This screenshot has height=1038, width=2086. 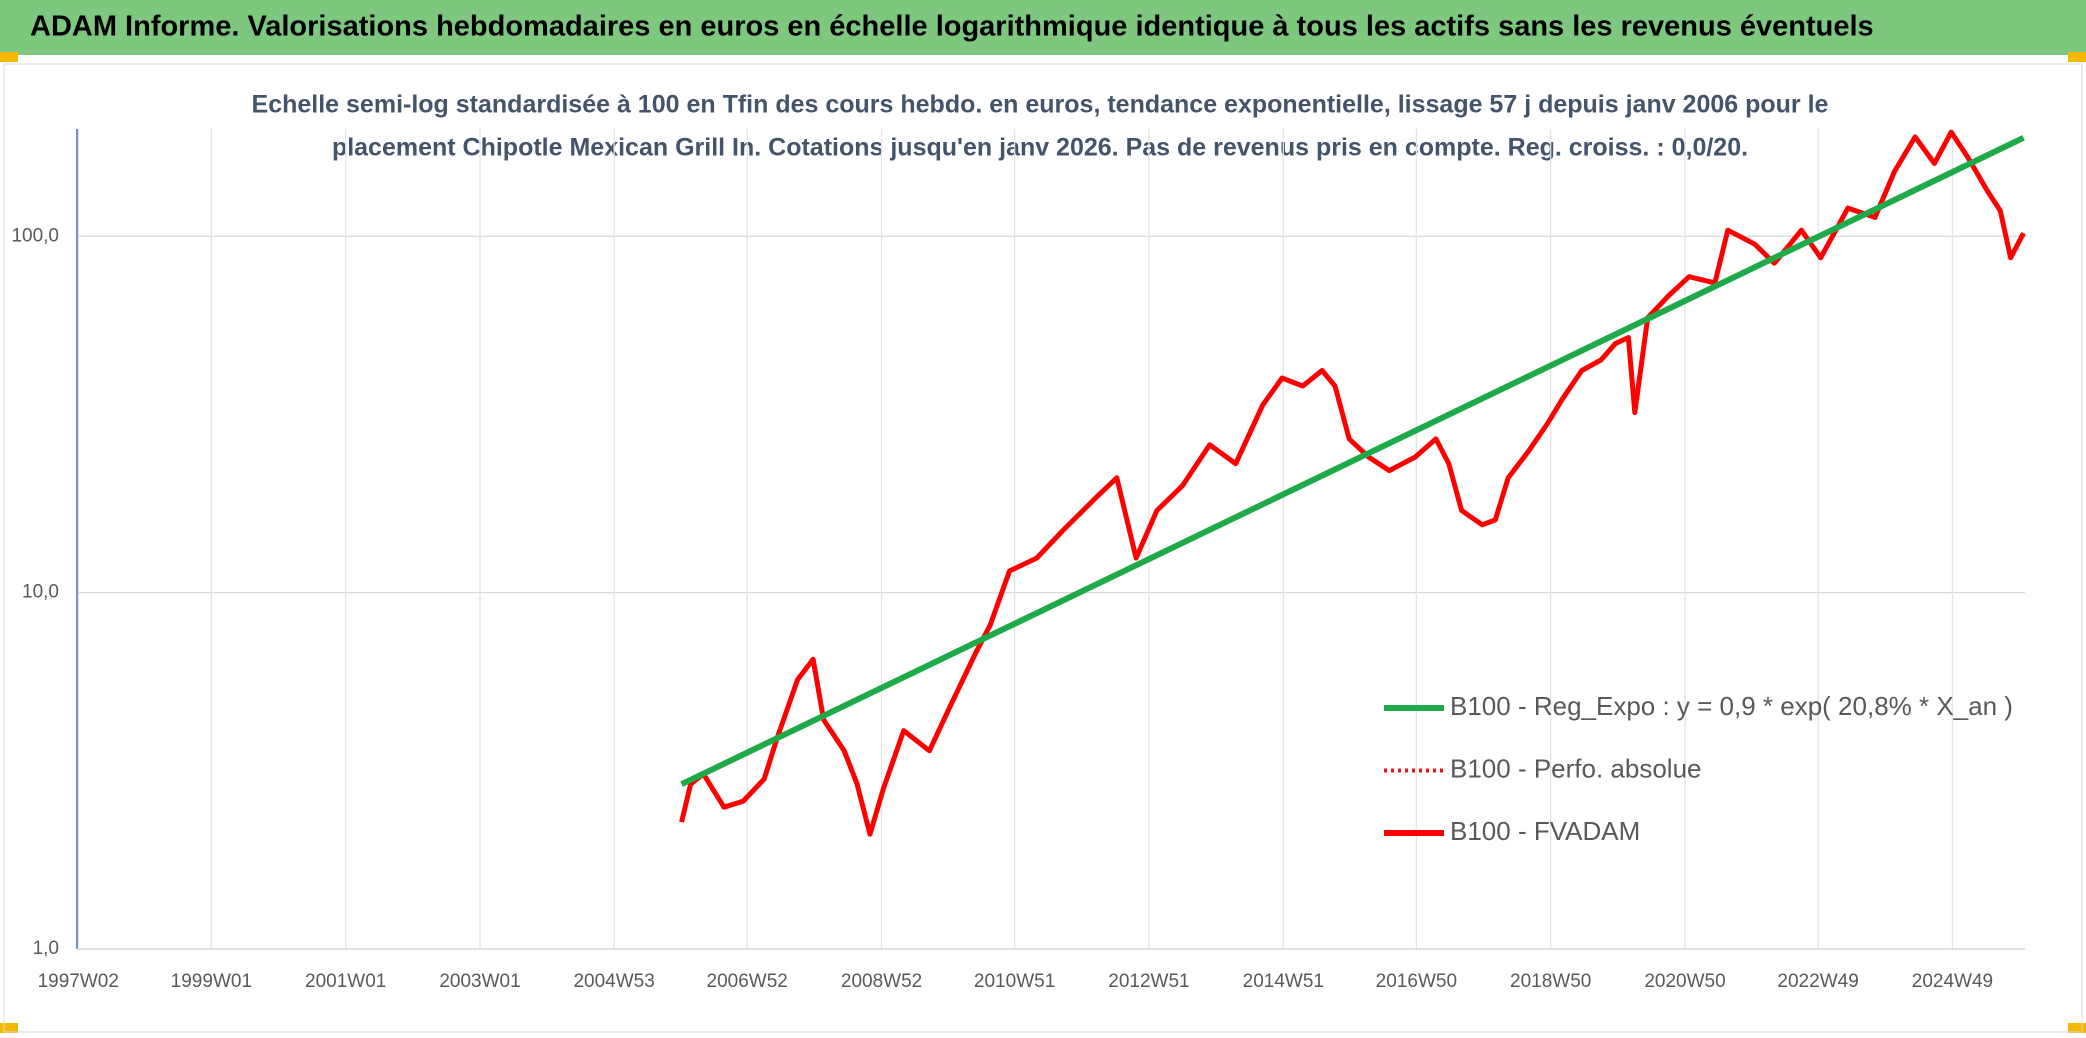 What do you see at coordinates (1684, 981) in the screenshot?
I see `x-tick-label: 2020W50` at bounding box center [1684, 981].